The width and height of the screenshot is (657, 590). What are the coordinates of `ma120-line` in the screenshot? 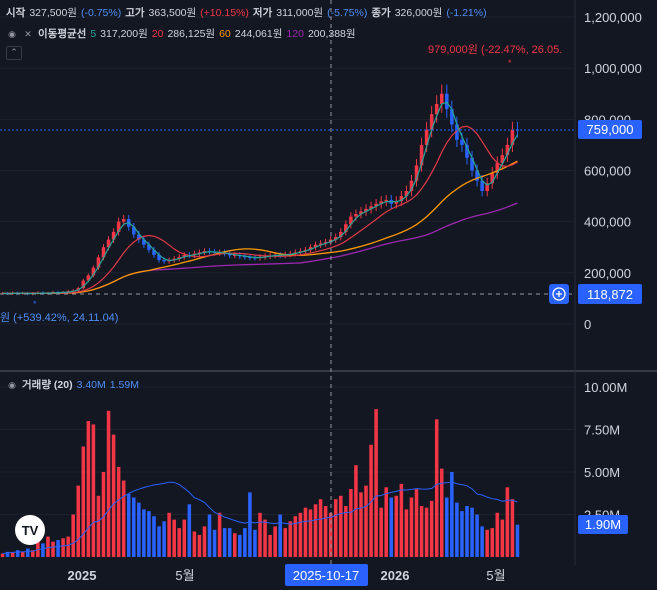 It's located at (260, 248).